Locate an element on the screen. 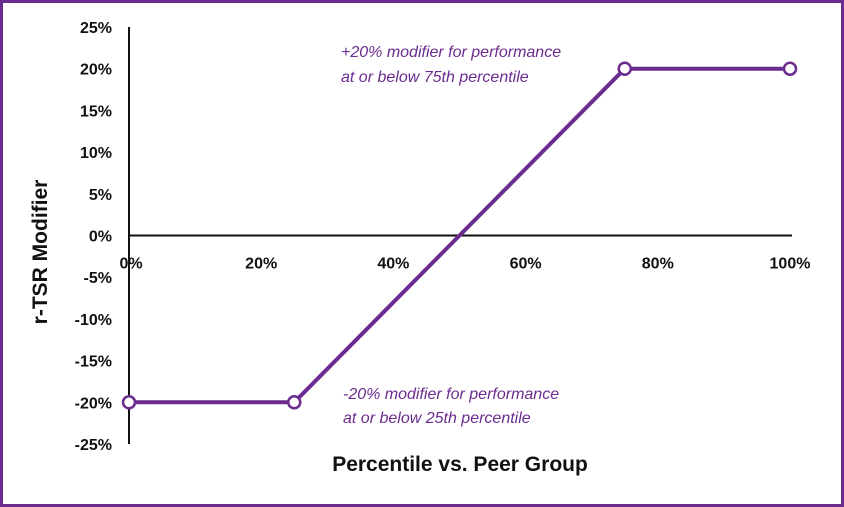  x-axis-title: Percentile vs. Peer Group is located at coordinates (460, 464).